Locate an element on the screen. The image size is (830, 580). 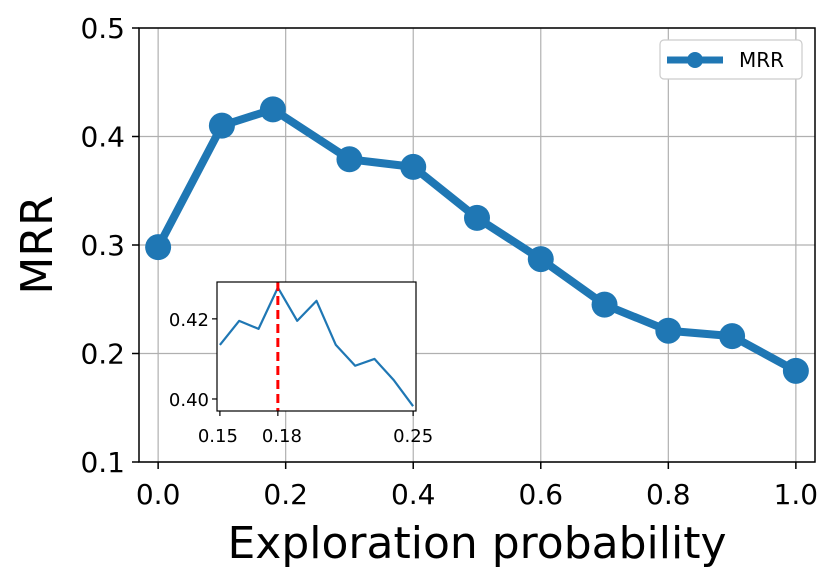
inset-series is located at coordinates (316, 346).